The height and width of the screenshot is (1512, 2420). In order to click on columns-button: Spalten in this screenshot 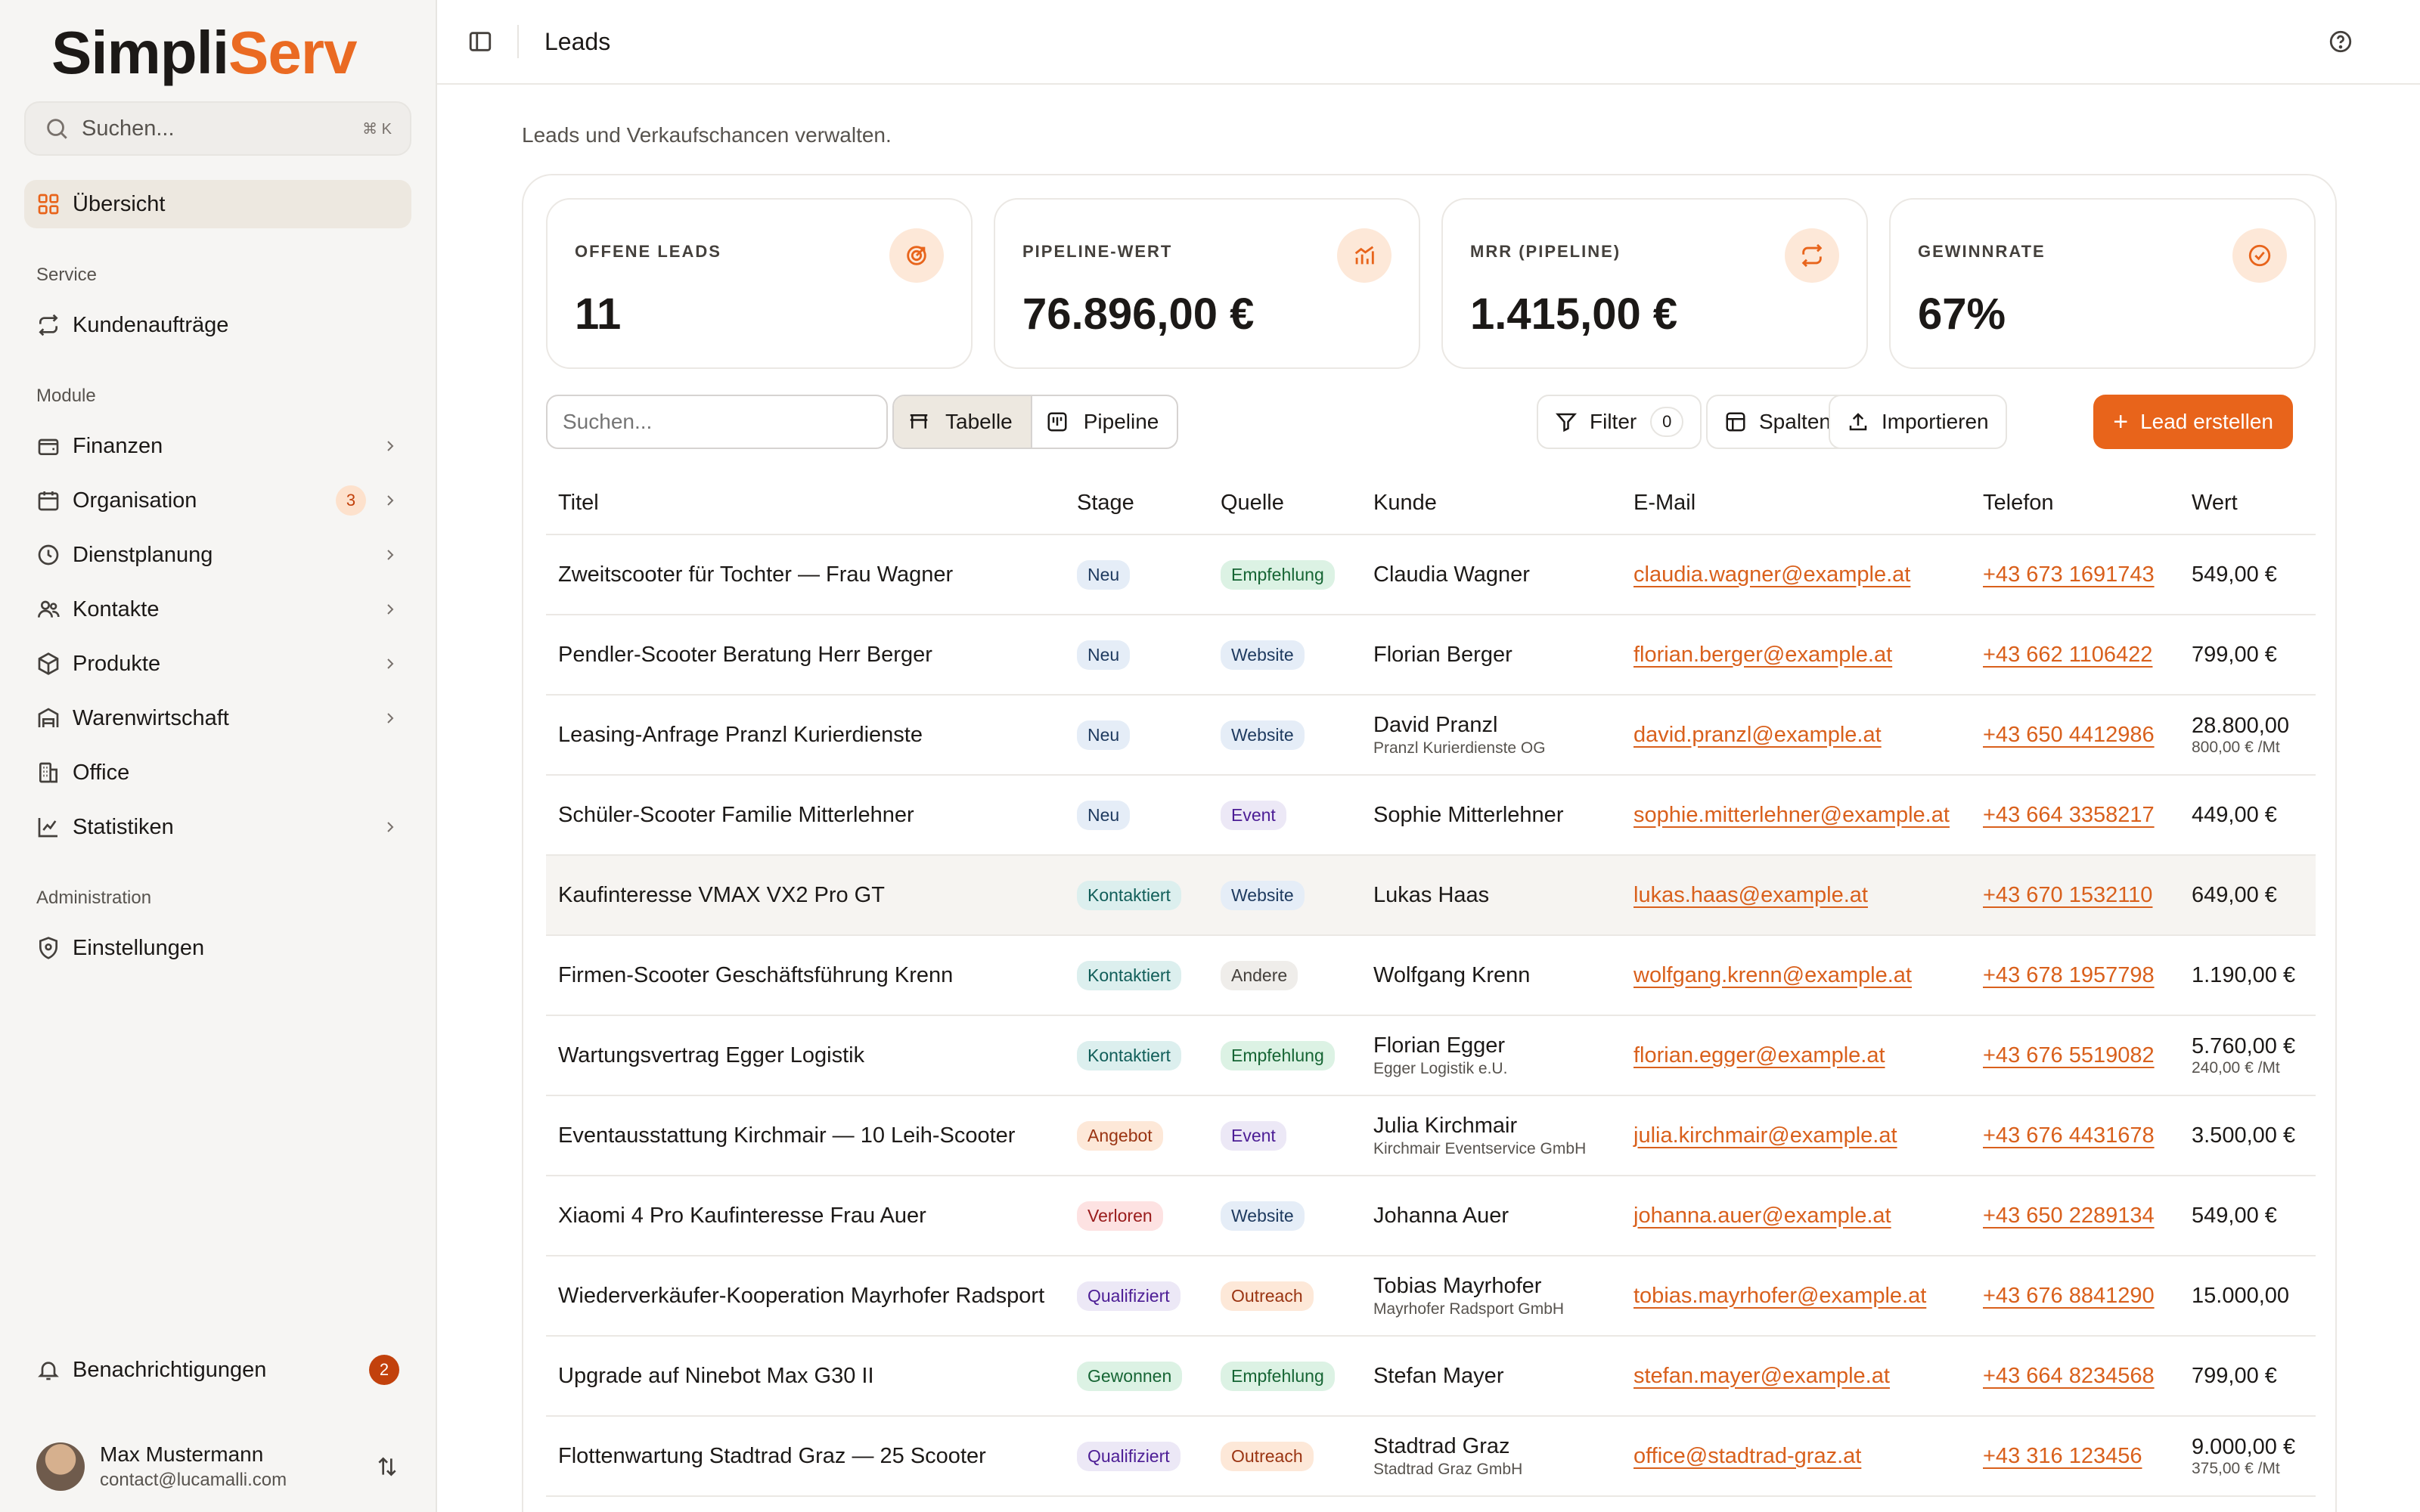, I will do `click(1777, 422)`.